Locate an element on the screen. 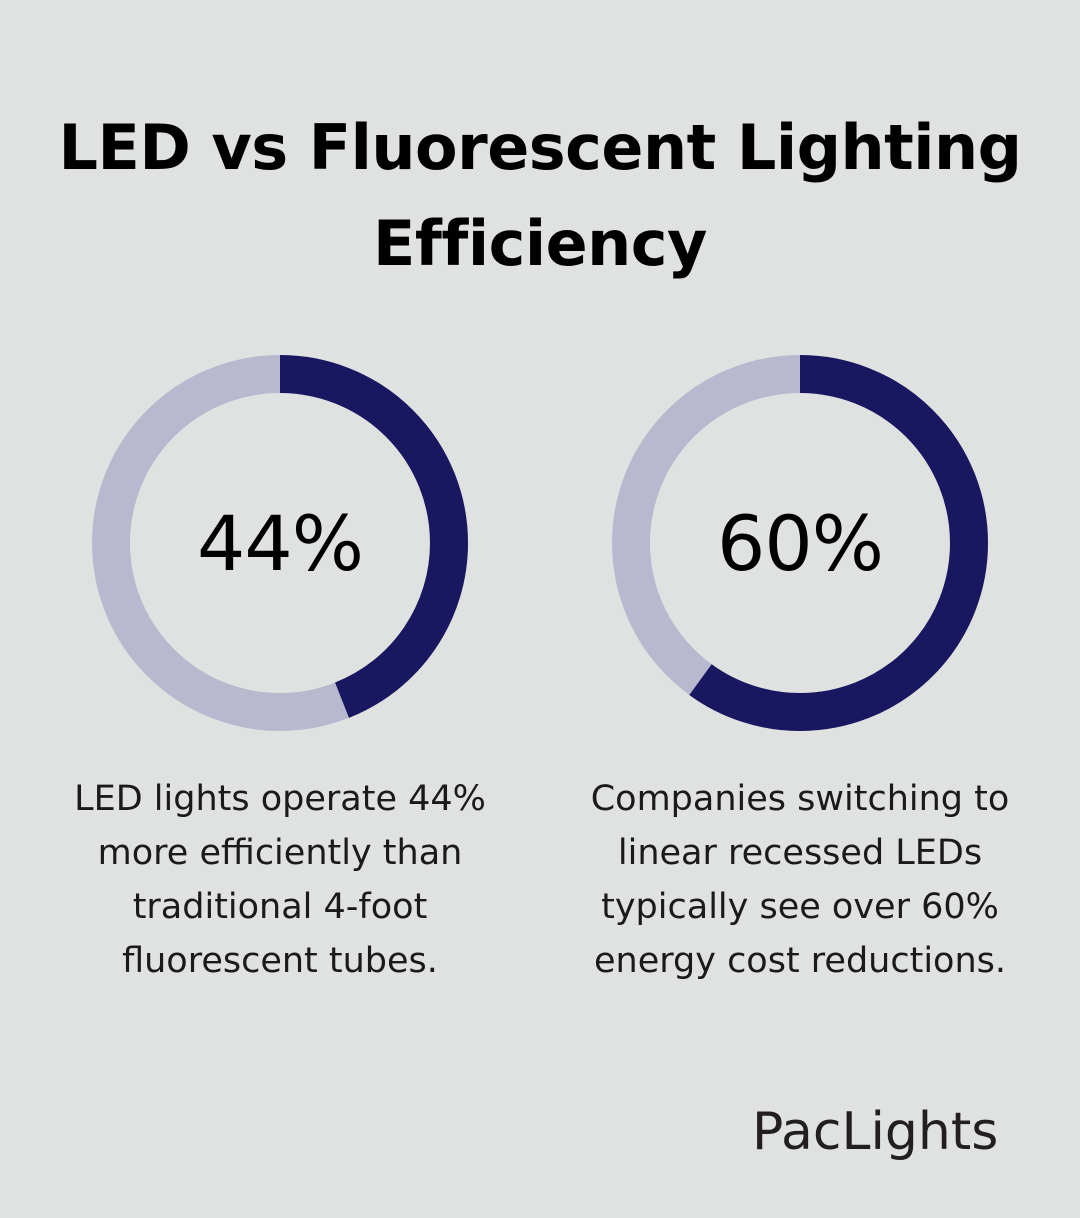 This screenshot has width=1080, height=1218. donut-chart-led-efficiency: 44% is located at coordinates (280, 543).